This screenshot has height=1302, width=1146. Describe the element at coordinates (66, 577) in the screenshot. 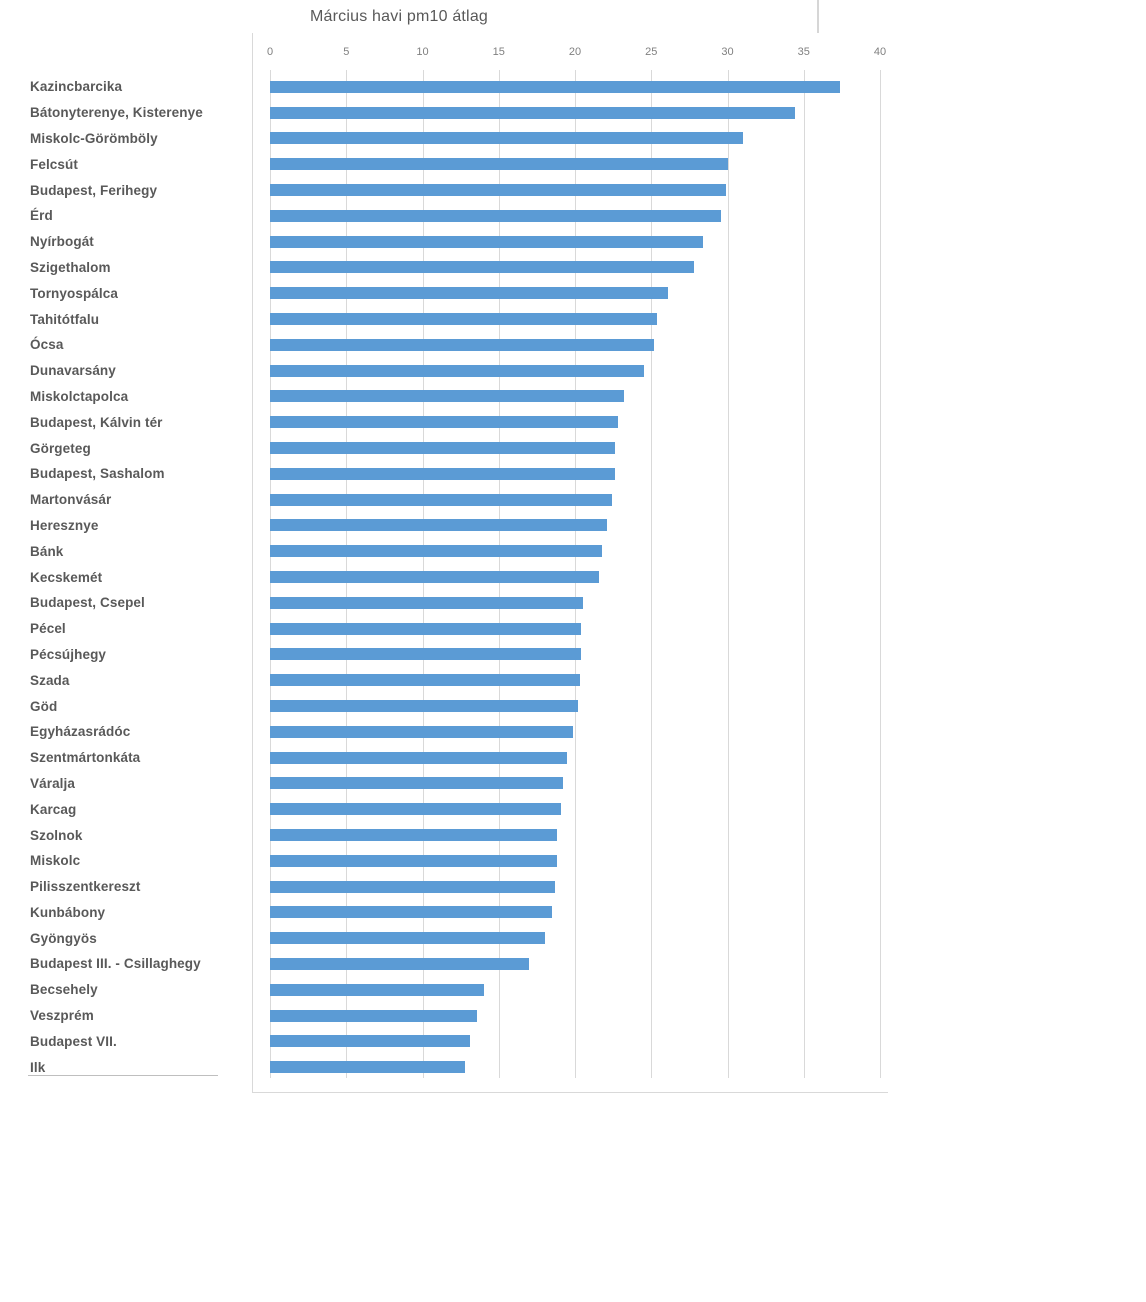

I see `category-label: Kecskemét` at that location.